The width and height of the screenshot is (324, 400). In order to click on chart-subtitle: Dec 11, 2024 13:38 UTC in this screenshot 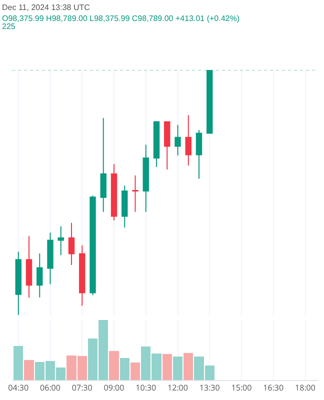, I will do `click(46, 7)`.